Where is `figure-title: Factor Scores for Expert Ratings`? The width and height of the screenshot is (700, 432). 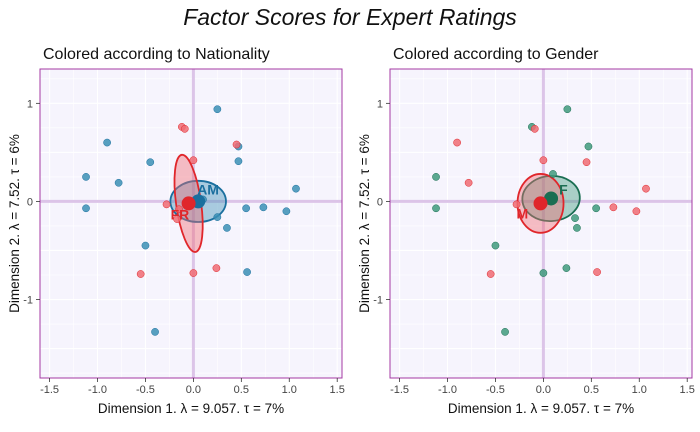 figure-title: Factor Scores for Expert Ratings is located at coordinates (350, 17).